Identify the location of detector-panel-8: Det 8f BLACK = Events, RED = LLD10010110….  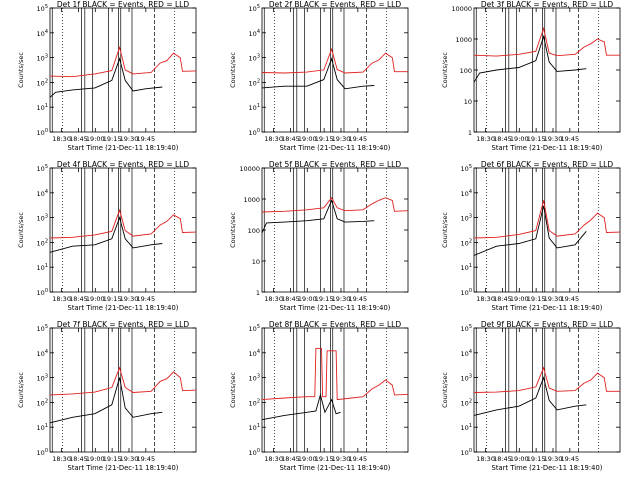
(319, 396).